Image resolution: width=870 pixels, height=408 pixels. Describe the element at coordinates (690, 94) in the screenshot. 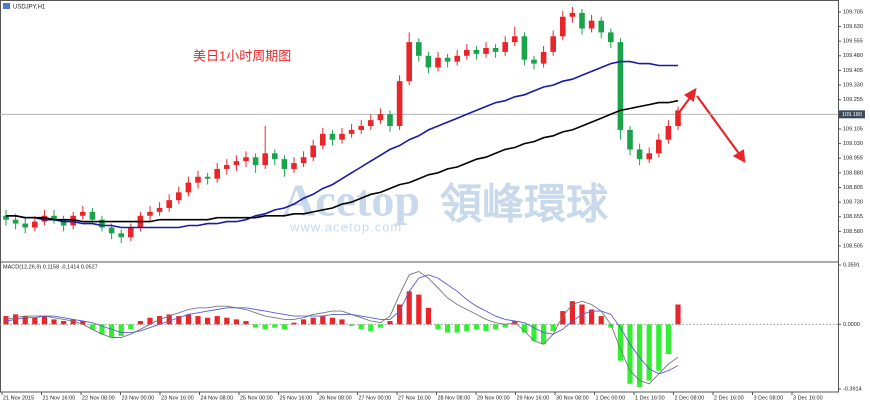

I see `arrow-head` at that location.